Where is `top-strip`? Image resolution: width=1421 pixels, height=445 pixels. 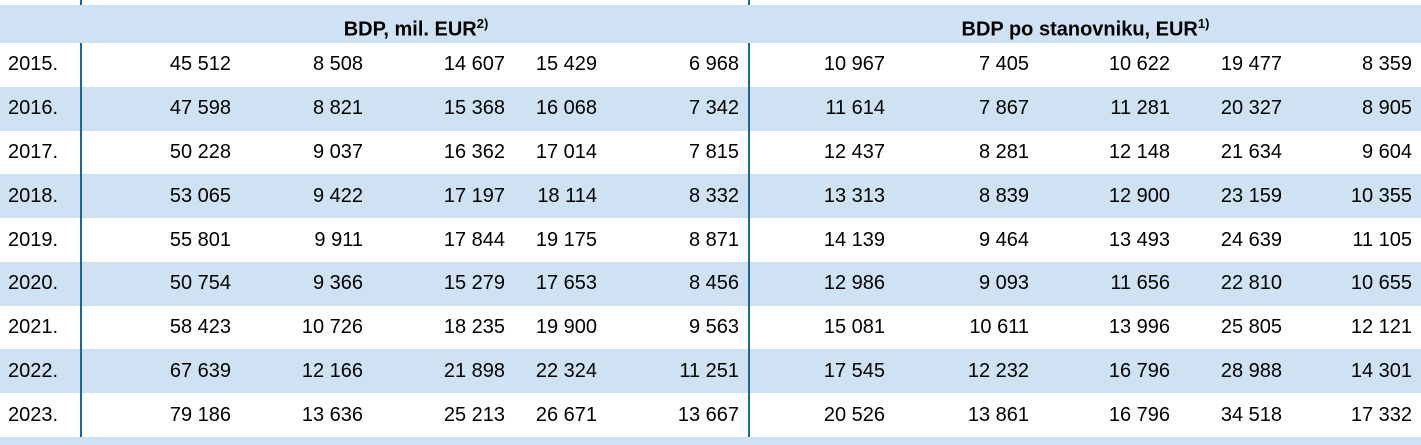 top-strip is located at coordinates (710, 2).